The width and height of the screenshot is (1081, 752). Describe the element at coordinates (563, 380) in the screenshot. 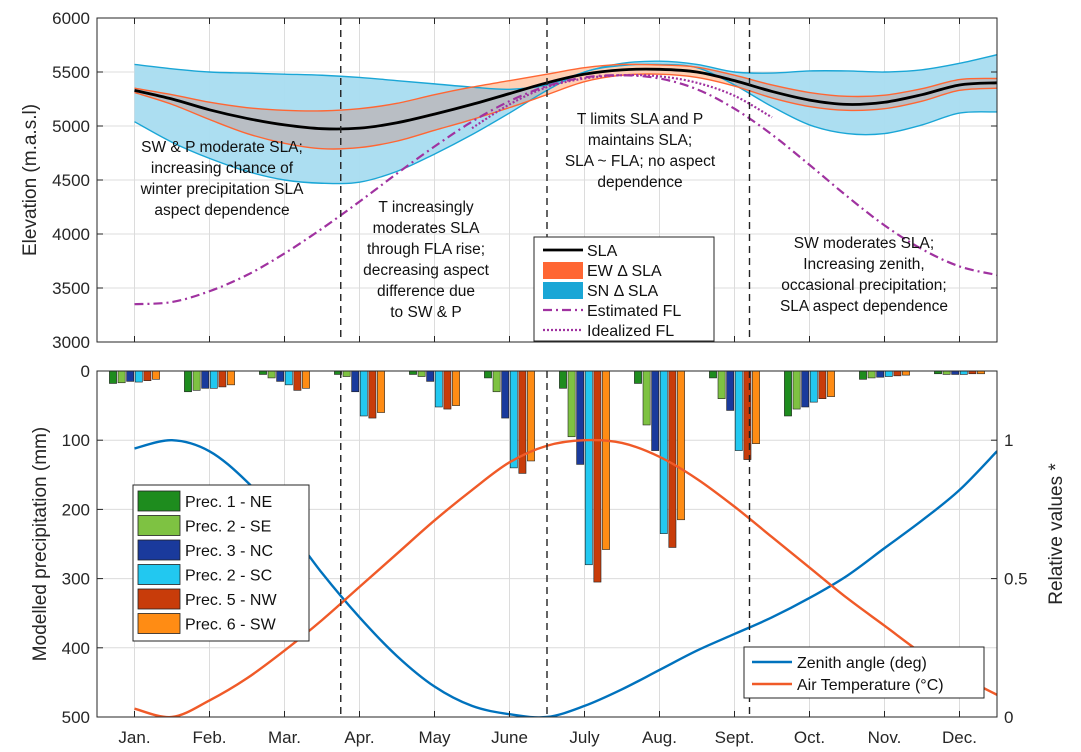

I see `bar-p1-July` at that location.